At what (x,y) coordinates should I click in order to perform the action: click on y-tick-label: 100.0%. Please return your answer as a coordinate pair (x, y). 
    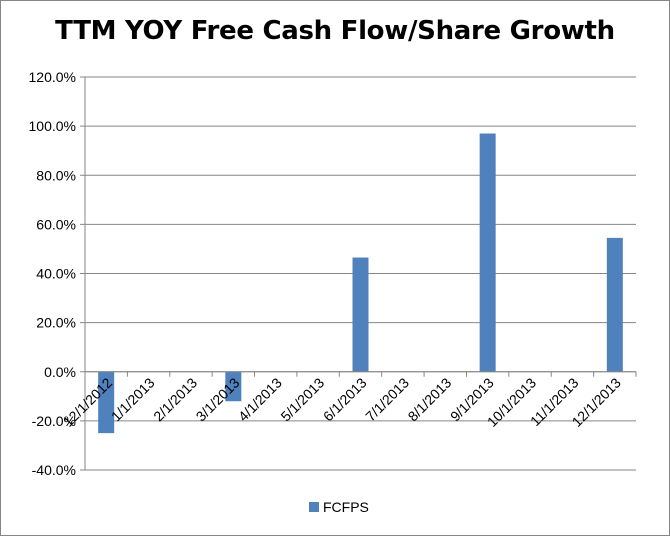
    Looking at the image, I should click on (52, 126).